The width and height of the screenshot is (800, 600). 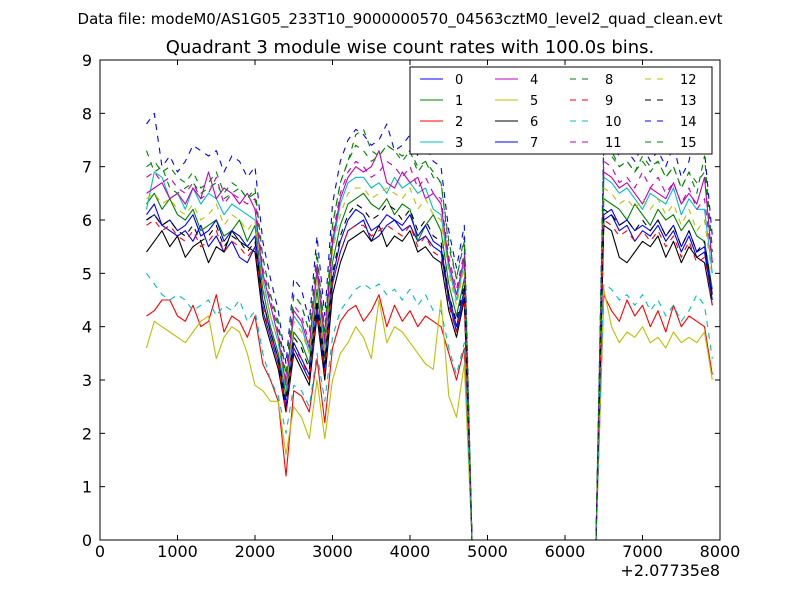 I want to click on legend-label-6: 6, so click(x=534, y=122).